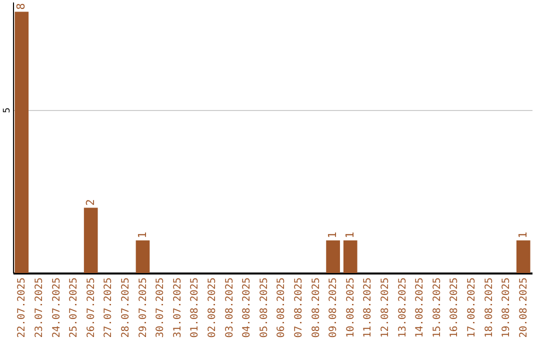 This screenshot has height=340, width=540. Describe the element at coordinates (298, 308) in the screenshot. I see `x-tick-label: 07.08.2025` at that location.